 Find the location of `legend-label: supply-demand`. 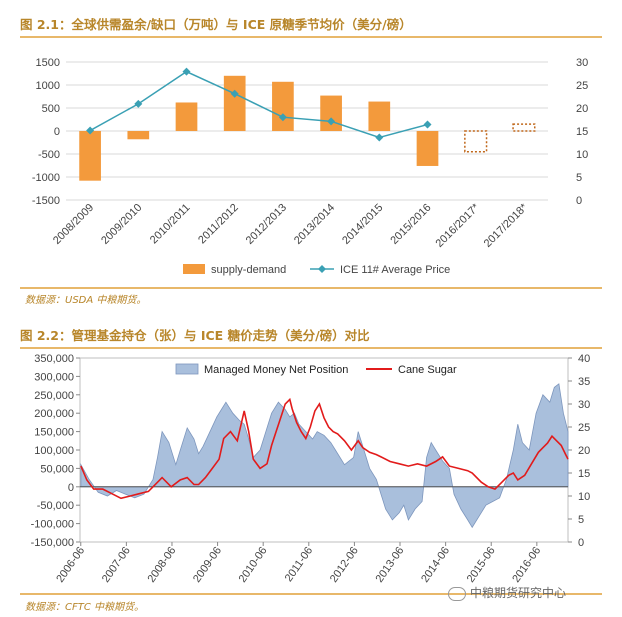

legend-label: supply-demand is located at coordinates (248, 270).